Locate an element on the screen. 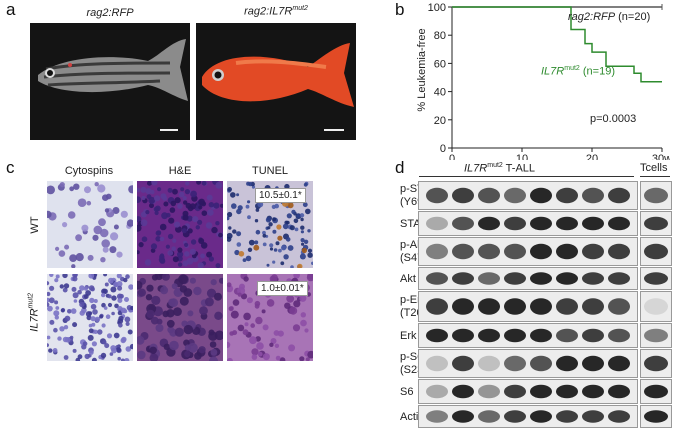  tunel-wt-image: 10.5±0.1* is located at coordinates (270, 224).